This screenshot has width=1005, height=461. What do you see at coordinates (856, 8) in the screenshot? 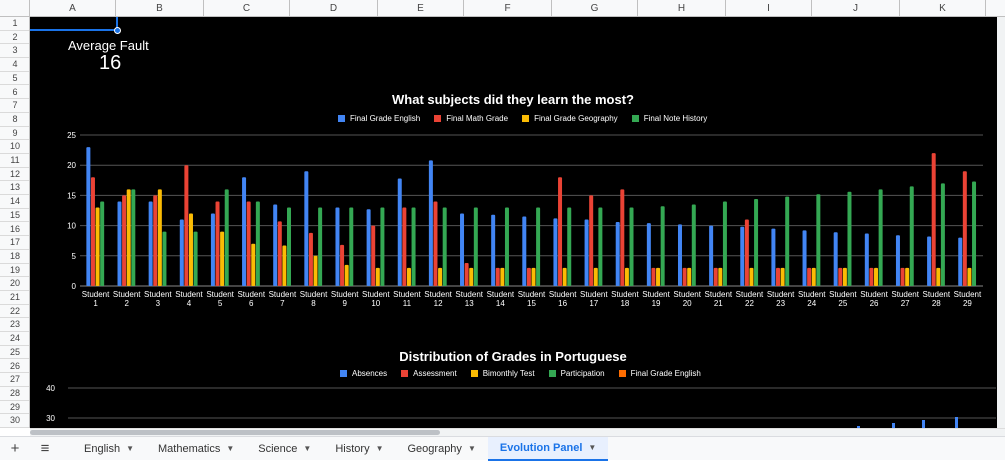
I see `column-header-j: J` at bounding box center [856, 8].